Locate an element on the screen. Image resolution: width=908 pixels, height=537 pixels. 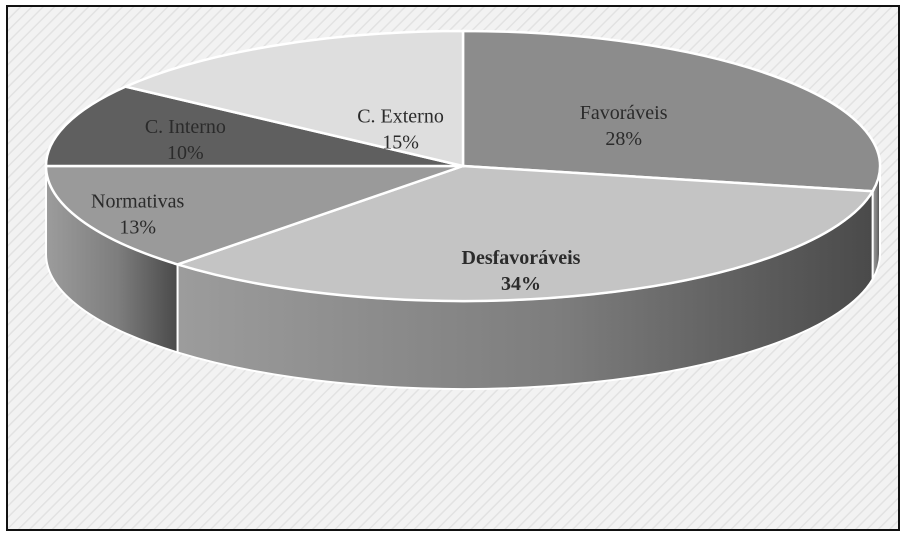
slice-value-desfavoraveis: 34% is located at coordinates (521, 284).